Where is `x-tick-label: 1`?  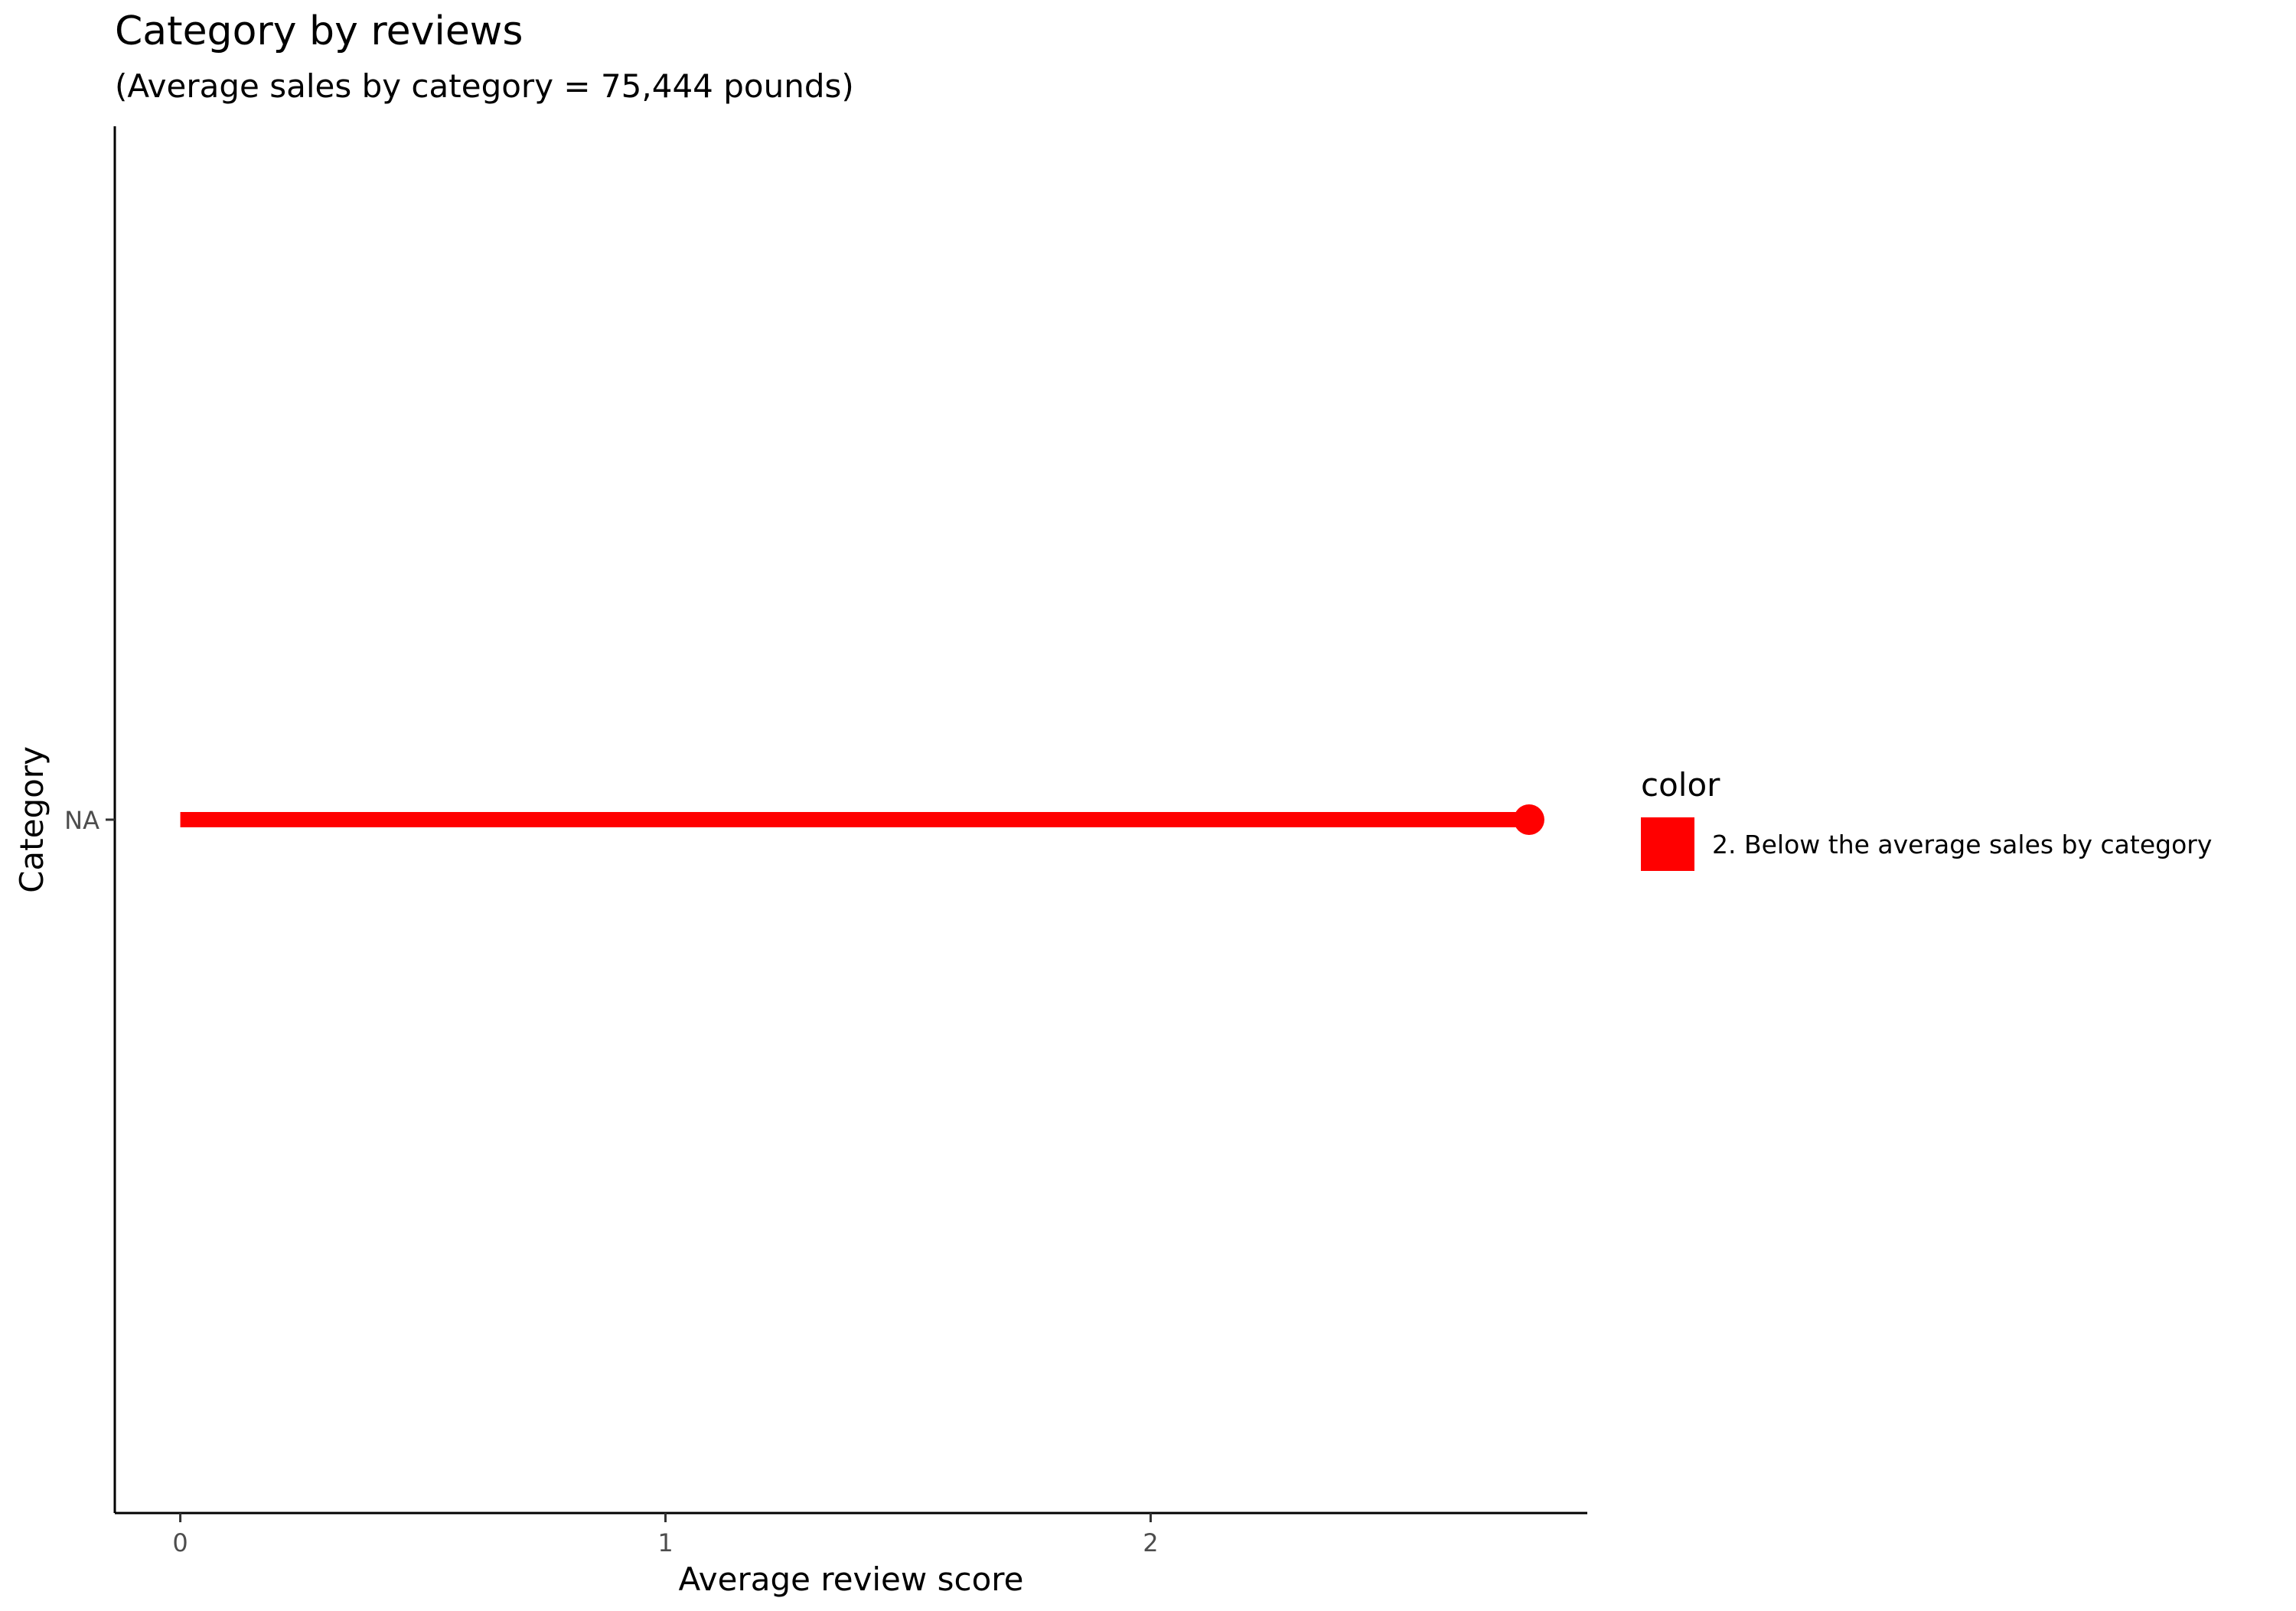 x-tick-label: 1 is located at coordinates (665, 1542).